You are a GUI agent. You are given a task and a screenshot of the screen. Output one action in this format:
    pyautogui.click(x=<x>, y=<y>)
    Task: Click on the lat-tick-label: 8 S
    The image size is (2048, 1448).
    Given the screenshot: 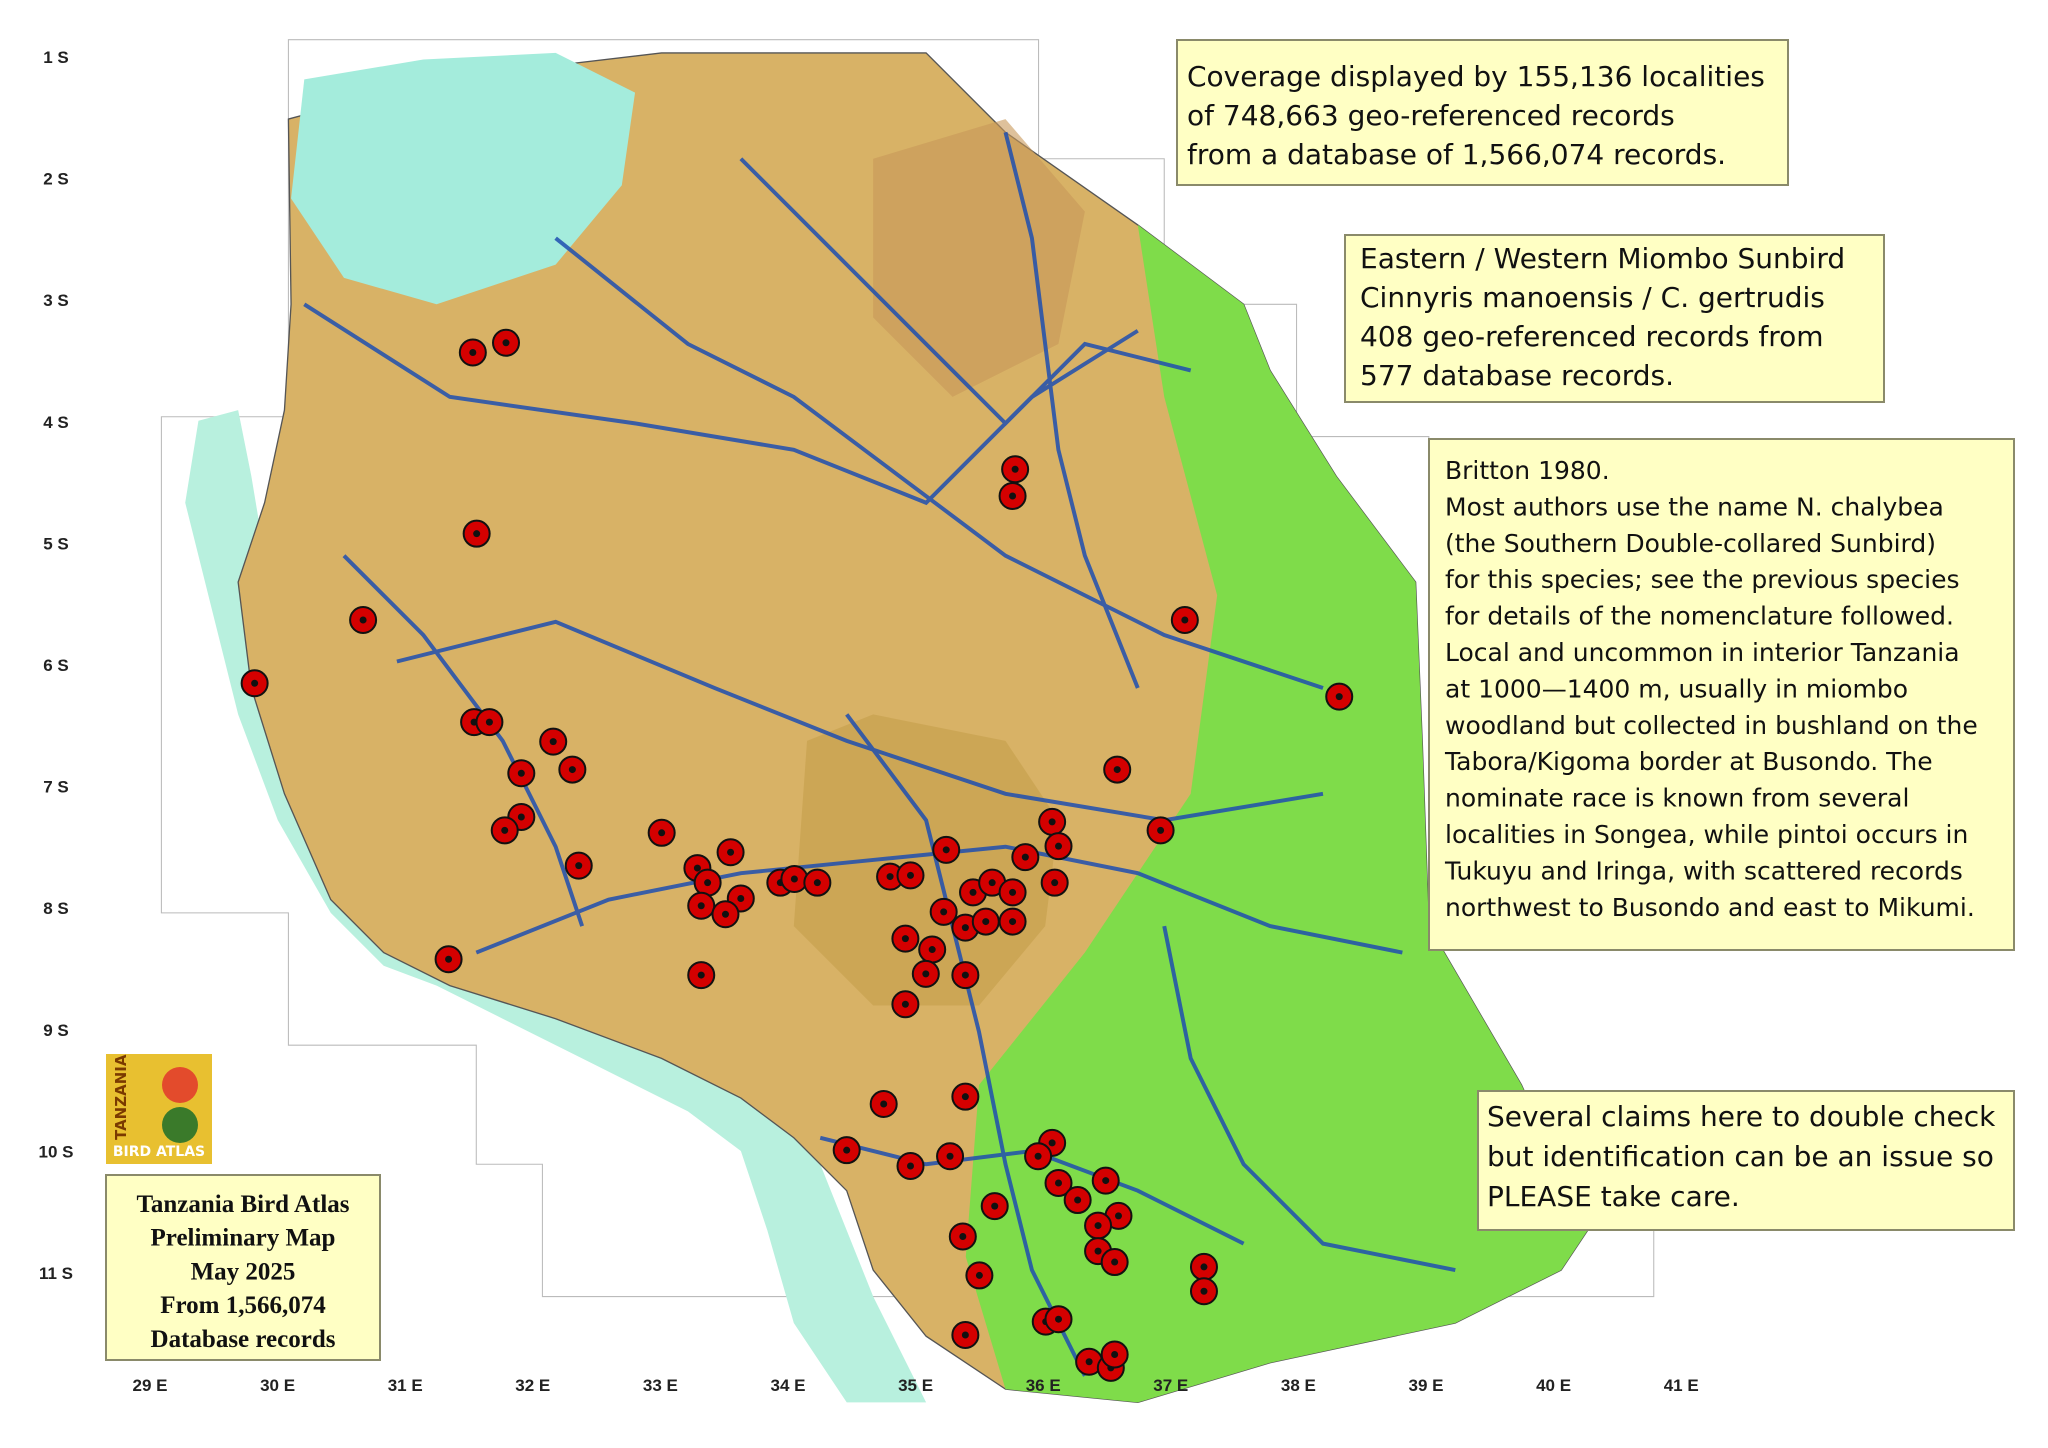 What is the action you would take?
    pyautogui.click(x=56, y=908)
    